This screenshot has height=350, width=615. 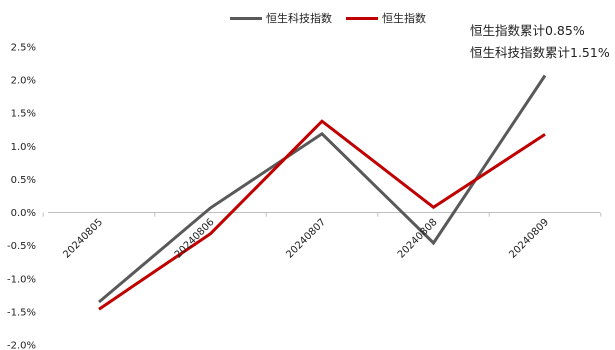 I want to click on legend-label-hstech: 恒生科技指数, so click(x=299, y=18).